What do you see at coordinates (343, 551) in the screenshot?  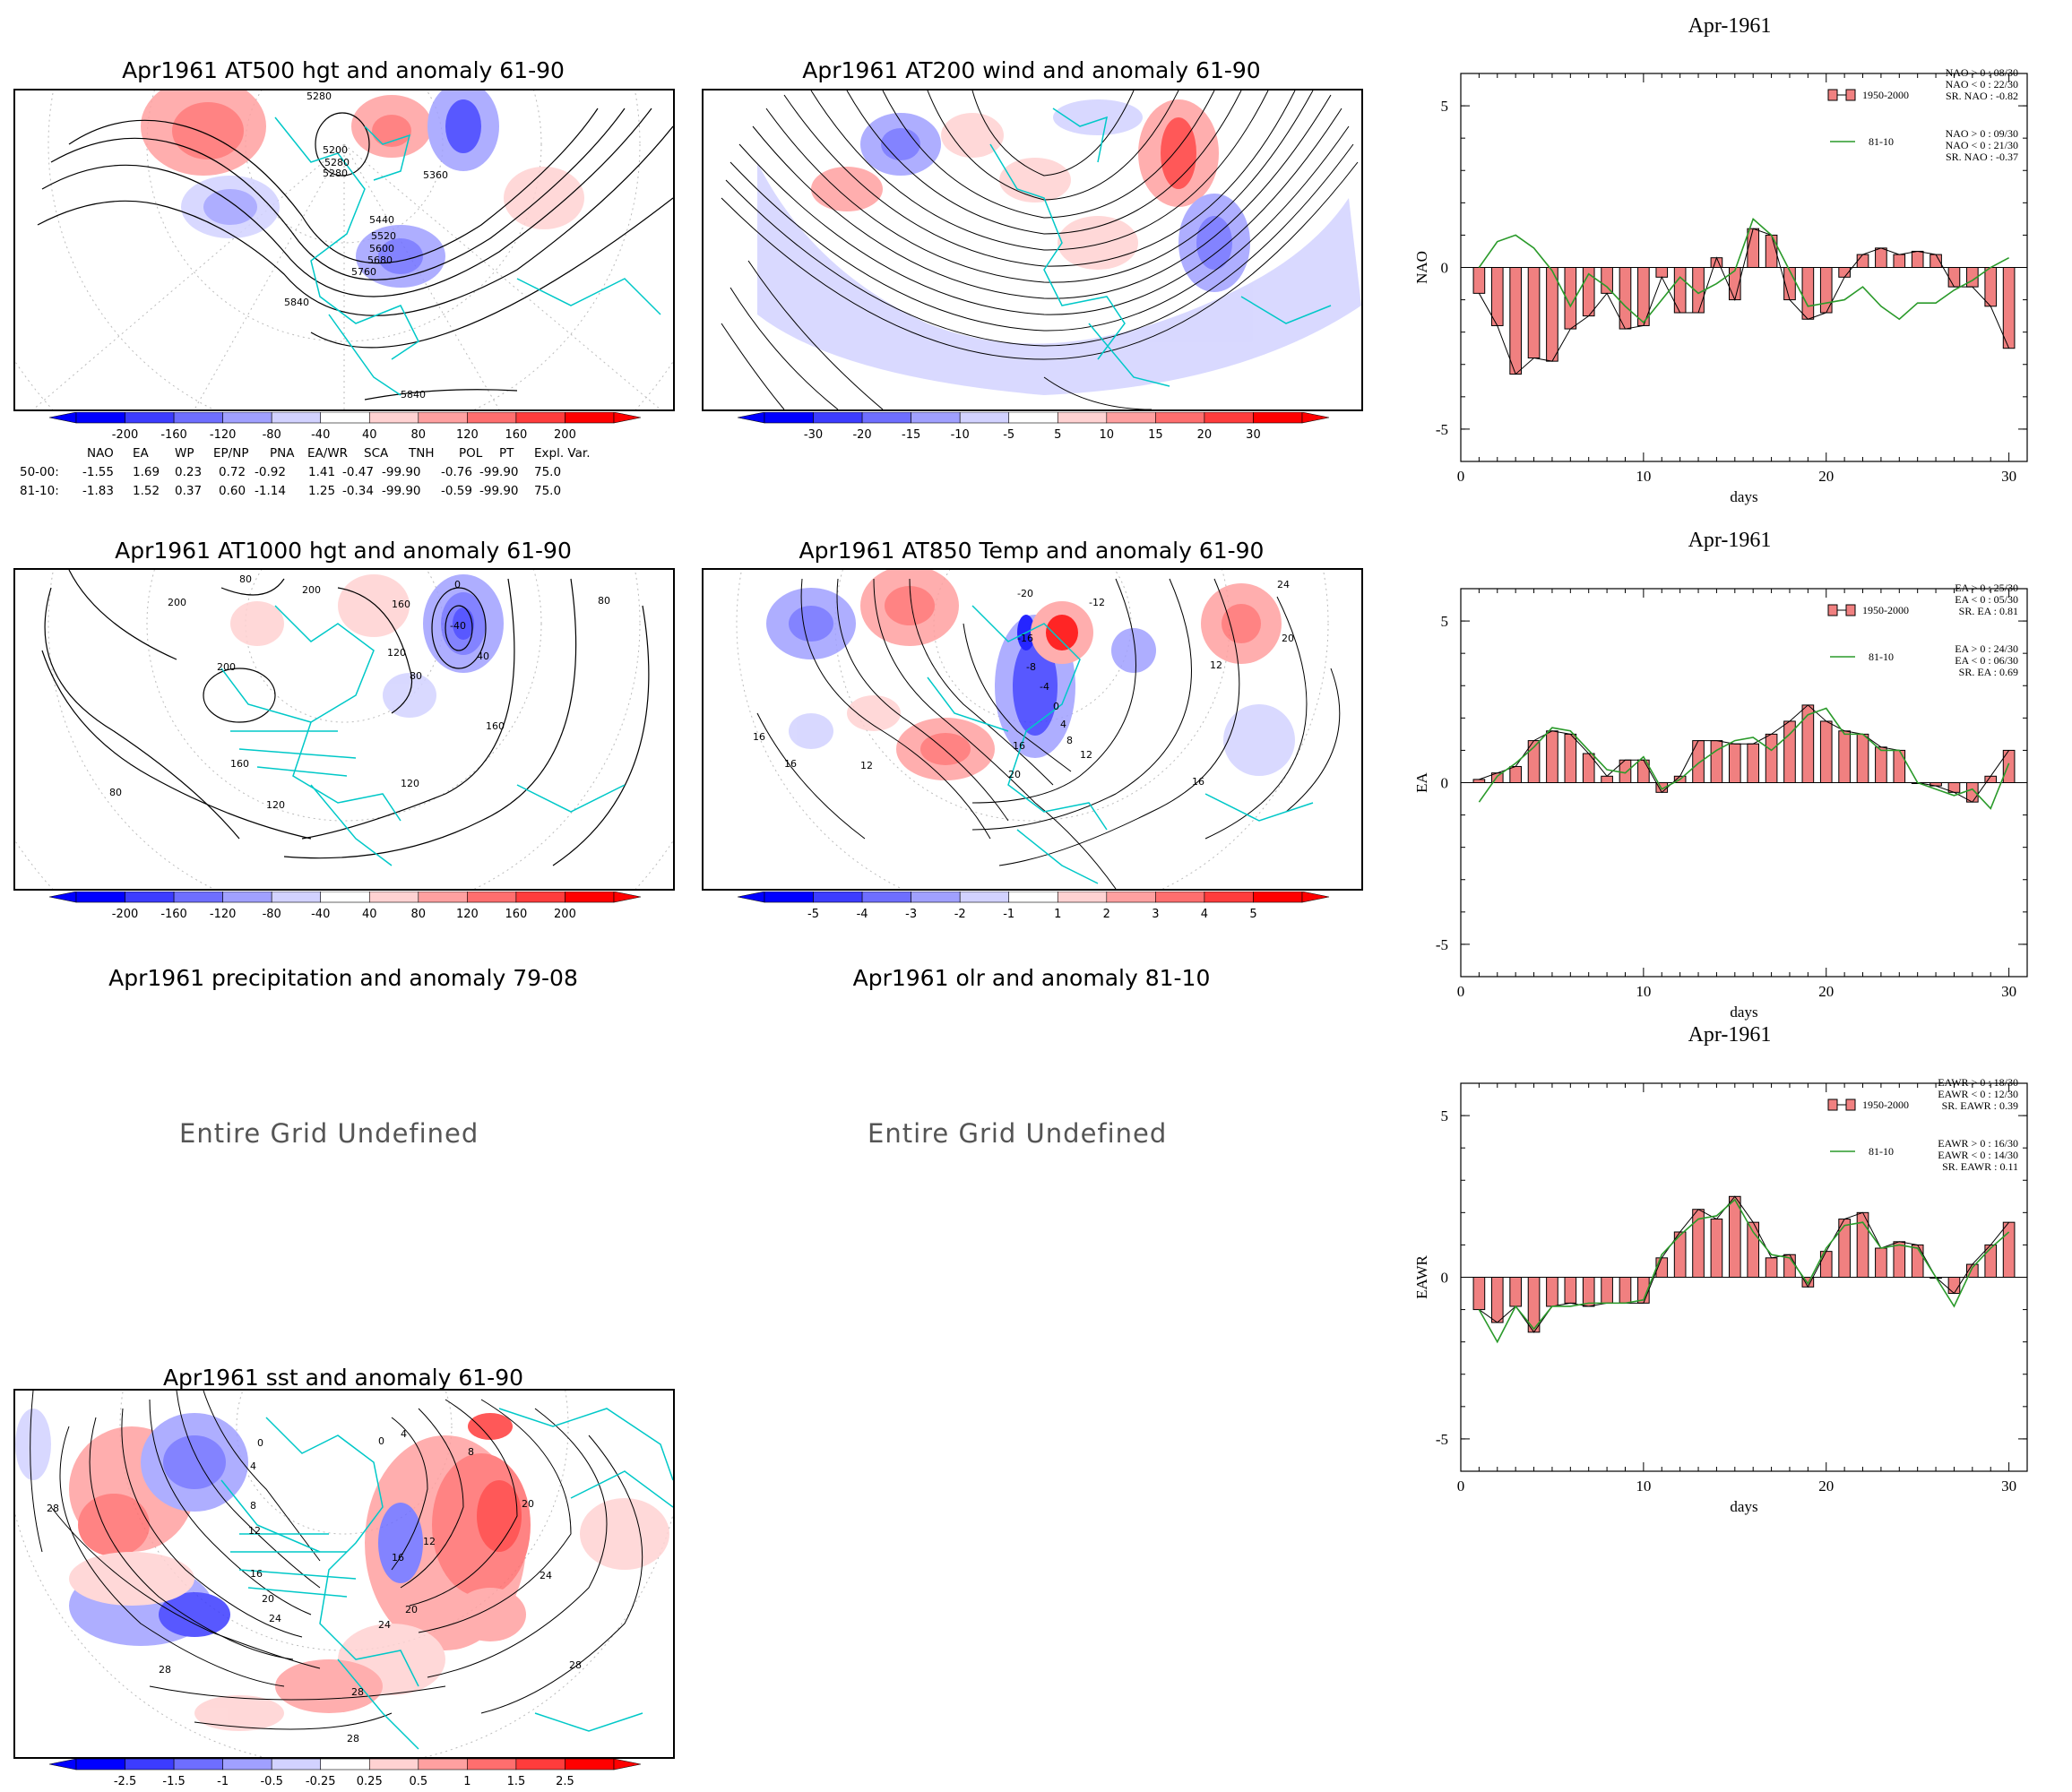 I see `at1000-title: Apr1961 AT1000 hgt and anomaly 61-90` at bounding box center [343, 551].